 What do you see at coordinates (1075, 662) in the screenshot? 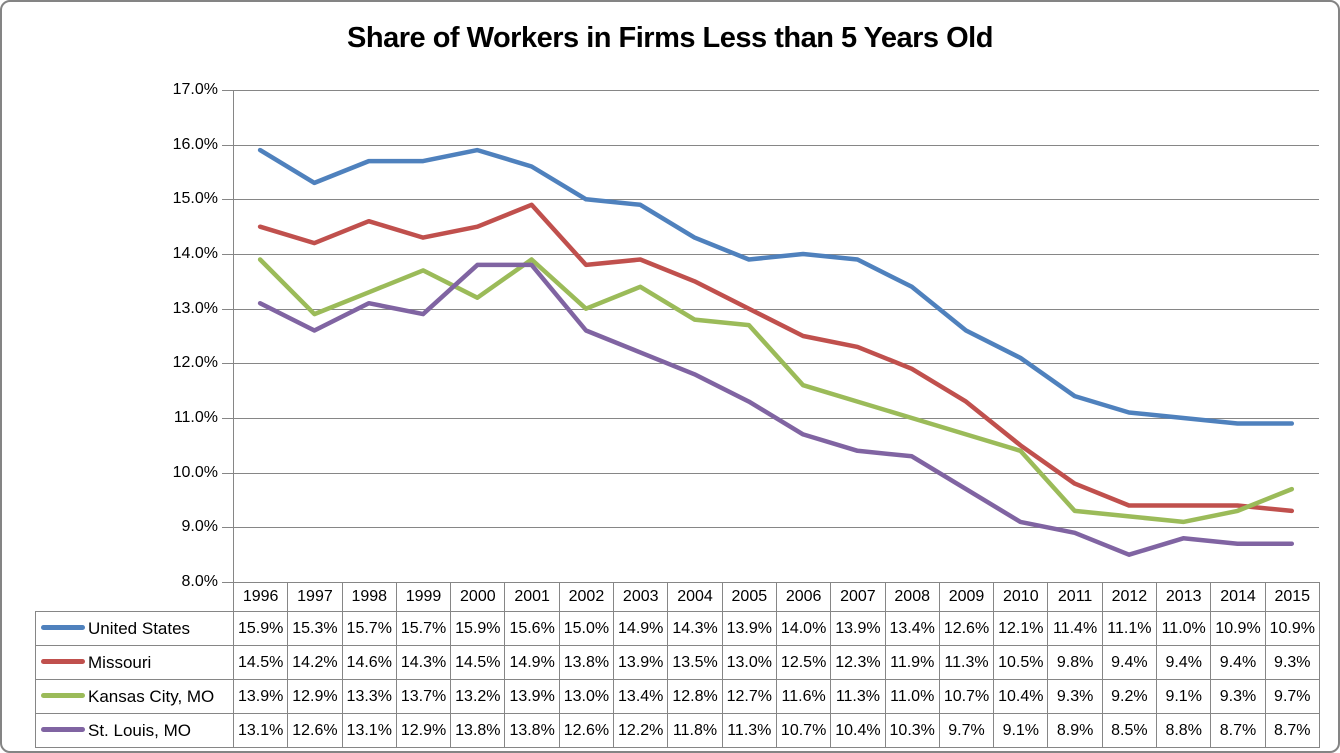
I see `value-cell: 9.8%` at bounding box center [1075, 662].